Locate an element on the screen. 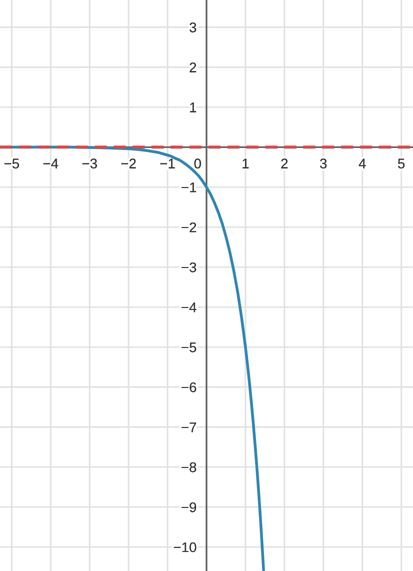 The image size is (413, 571). y-tick-label: −7 is located at coordinates (189, 427).